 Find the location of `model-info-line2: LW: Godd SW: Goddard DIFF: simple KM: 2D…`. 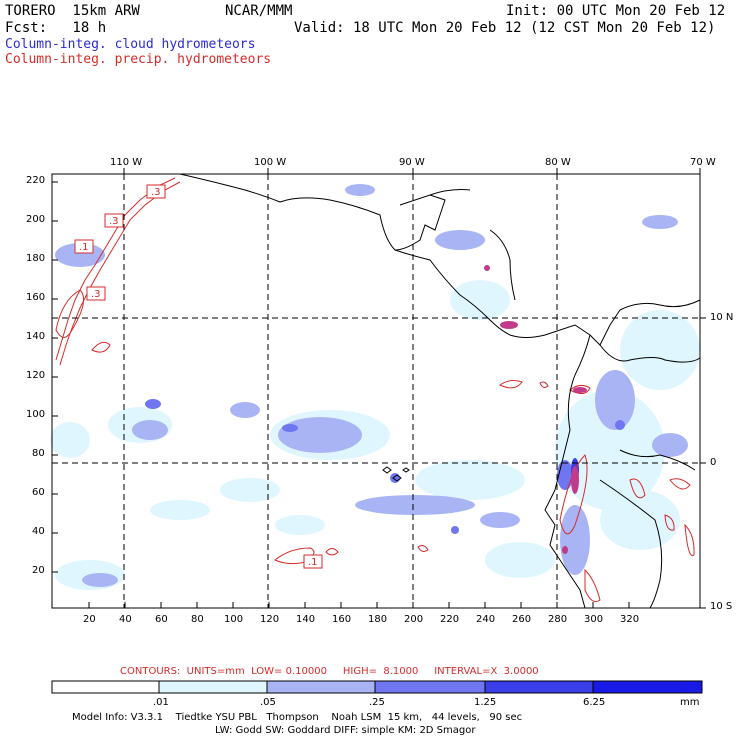

model-info-line2: LW: Godd SW: Goddard DIFF: simple KM: 2D… is located at coordinates (345, 730).